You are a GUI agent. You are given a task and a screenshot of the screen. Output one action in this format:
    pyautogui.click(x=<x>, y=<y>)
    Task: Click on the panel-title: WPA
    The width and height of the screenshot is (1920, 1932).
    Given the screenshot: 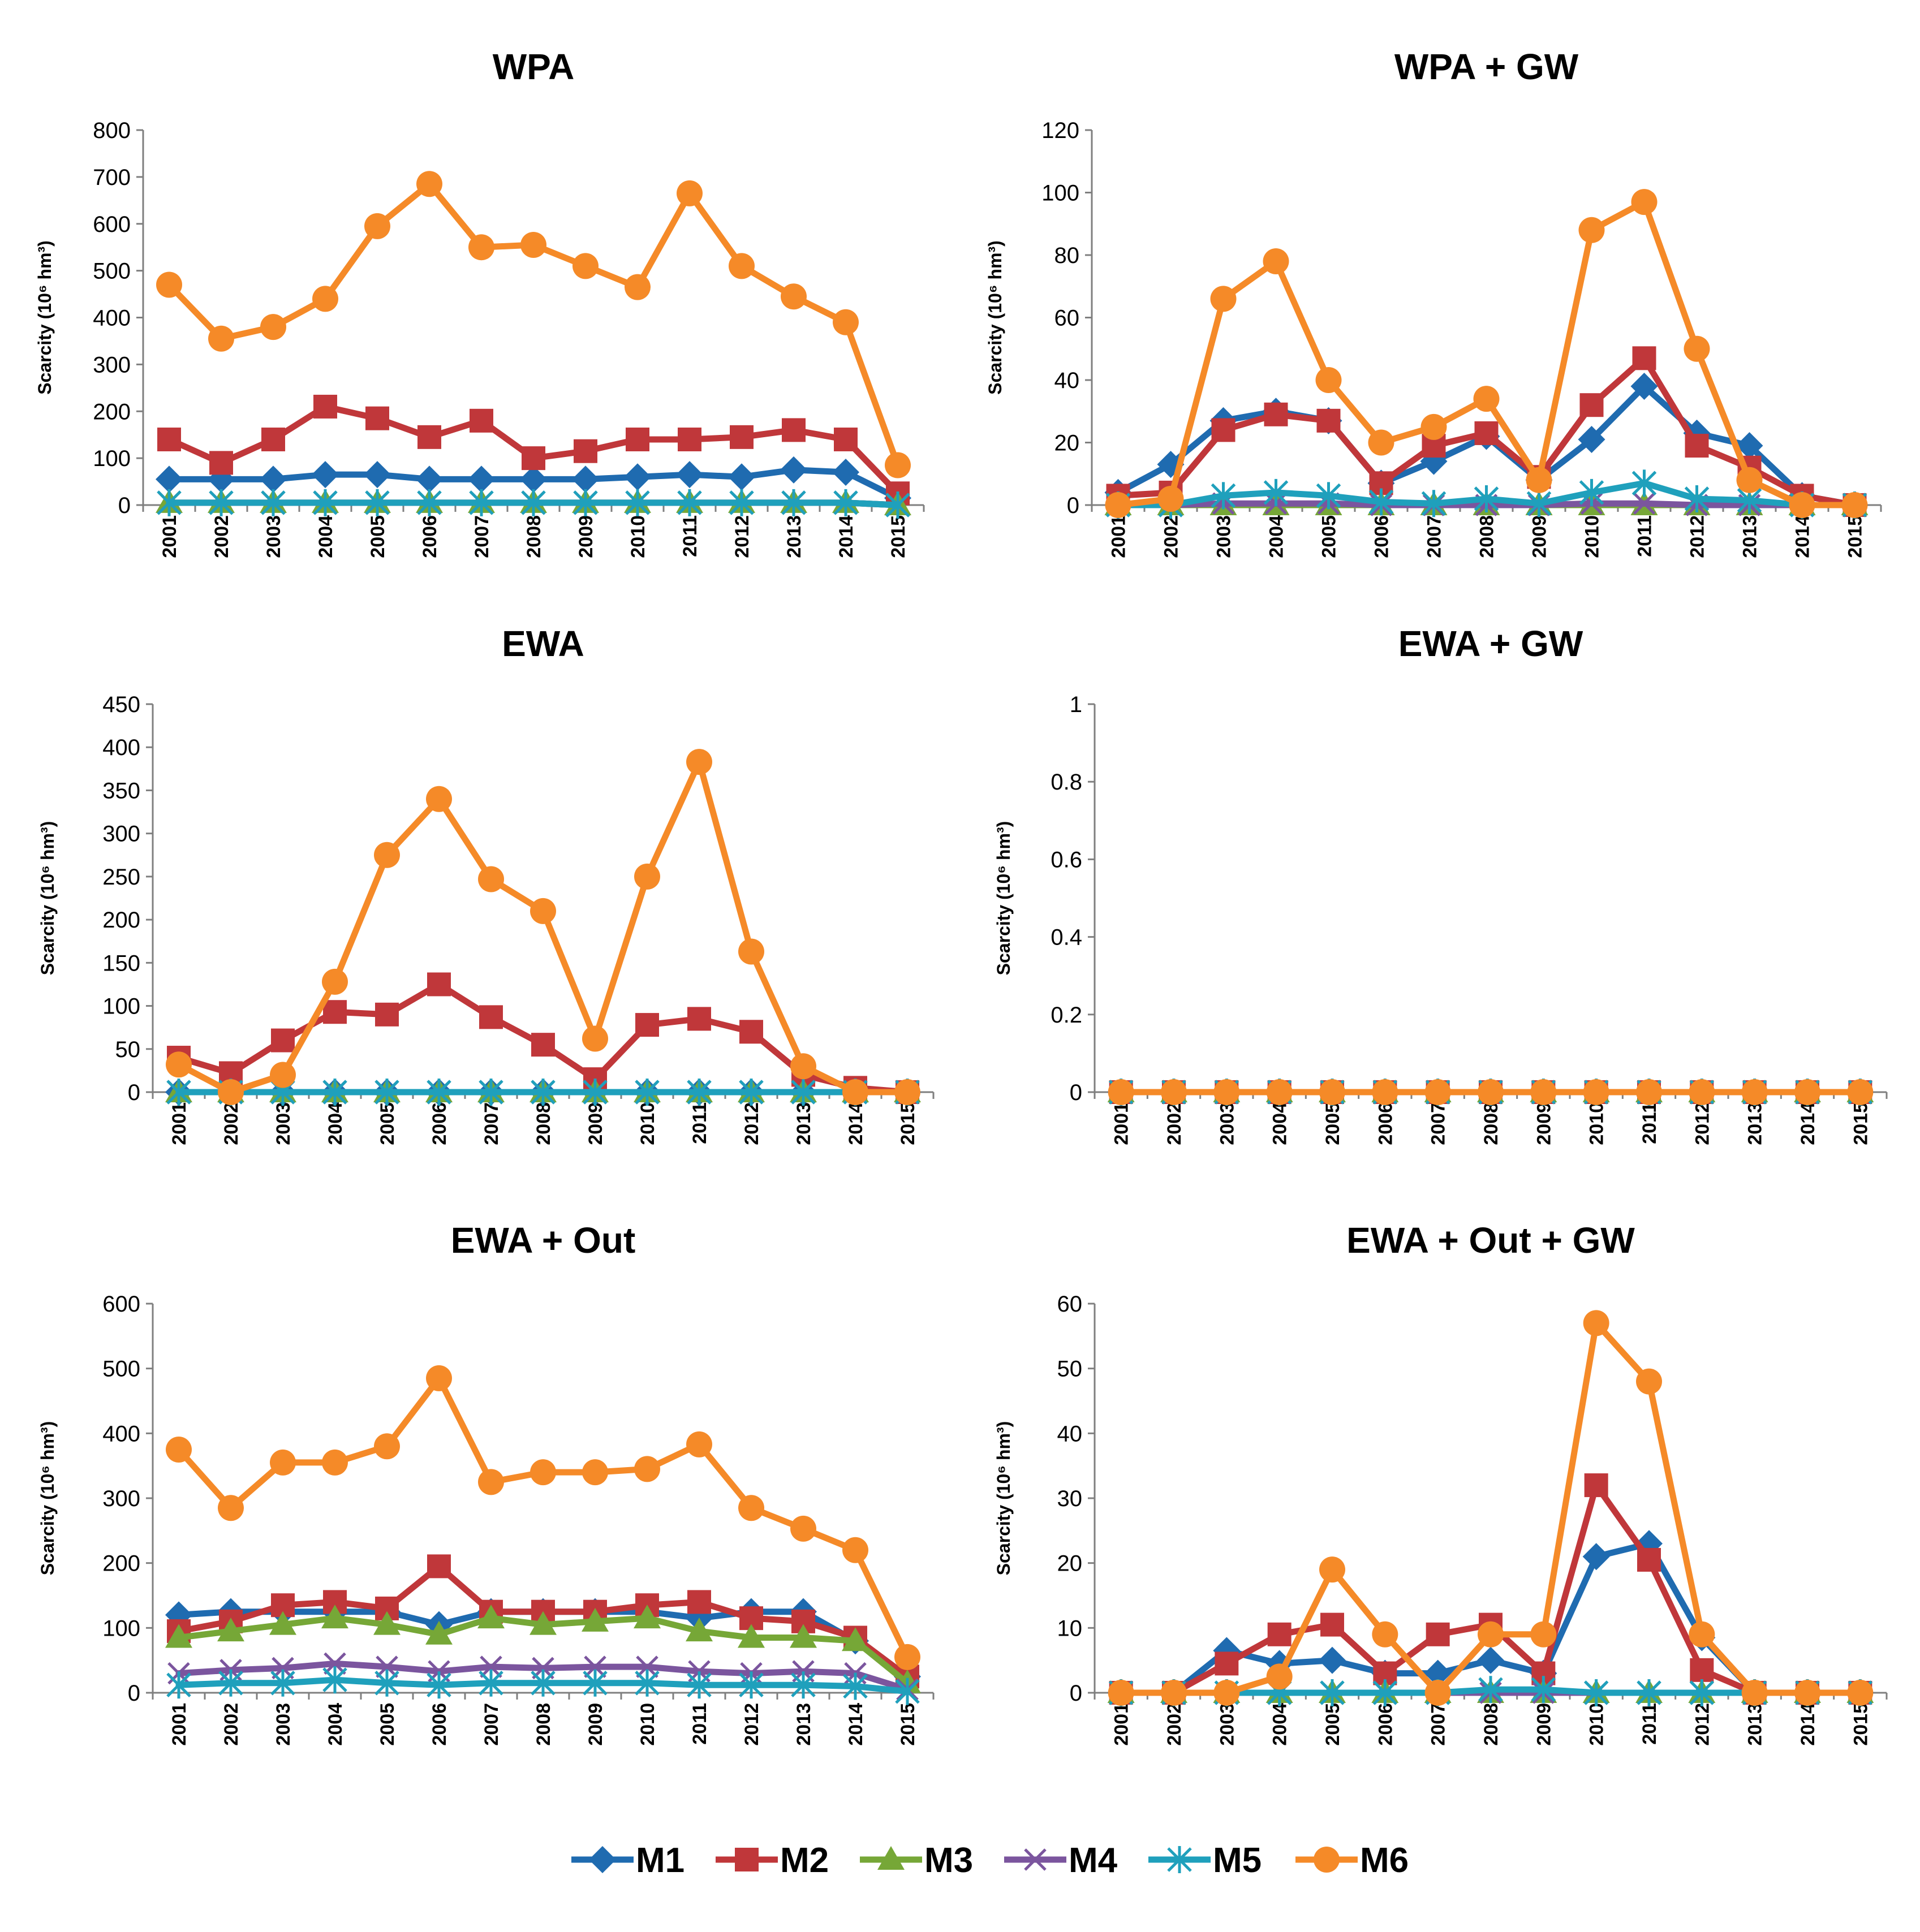 What is the action you would take?
    pyautogui.click(x=534, y=66)
    